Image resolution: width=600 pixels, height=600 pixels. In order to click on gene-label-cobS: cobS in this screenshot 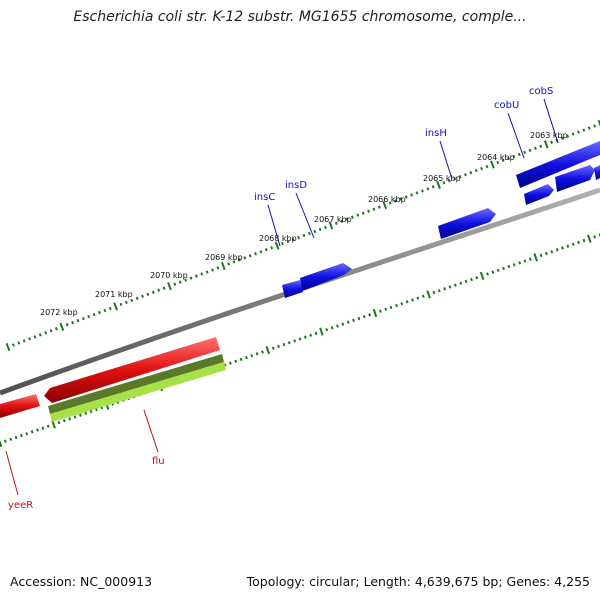, I will do `click(541, 91)`.